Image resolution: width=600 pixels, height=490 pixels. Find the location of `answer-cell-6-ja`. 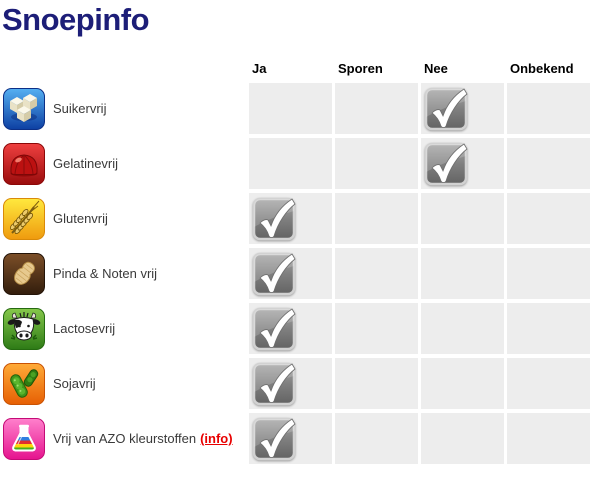

answer-cell-6-ja is located at coordinates (290, 438).